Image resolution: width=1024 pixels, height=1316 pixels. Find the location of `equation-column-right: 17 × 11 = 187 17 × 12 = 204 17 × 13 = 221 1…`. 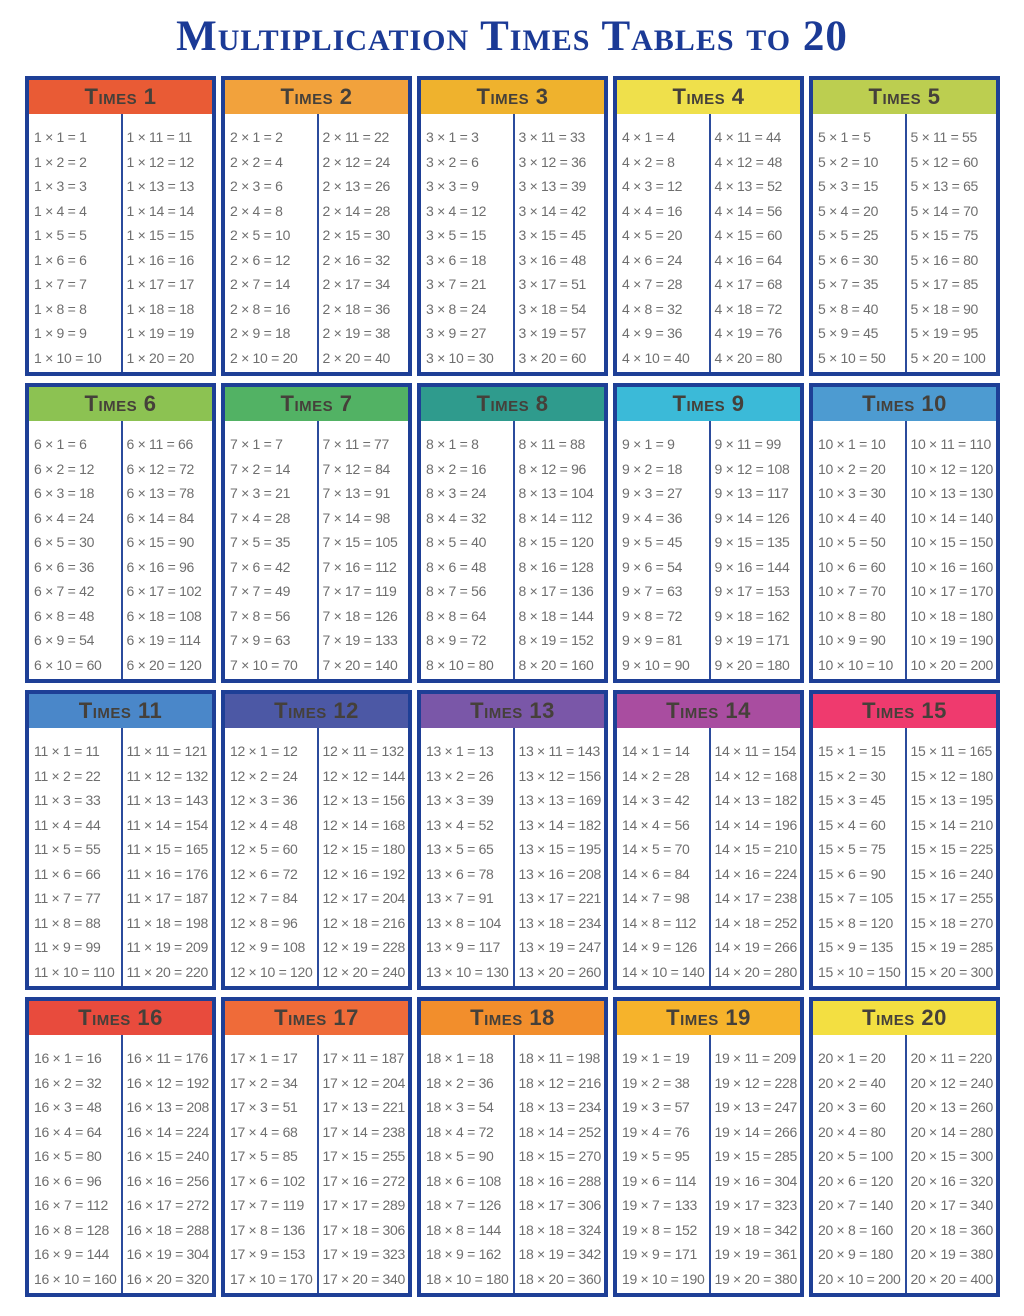

equation-column-right: 17 × 11 = 187 17 × 12 = 204 17 × 13 = 221 1… is located at coordinates (362, 1164).